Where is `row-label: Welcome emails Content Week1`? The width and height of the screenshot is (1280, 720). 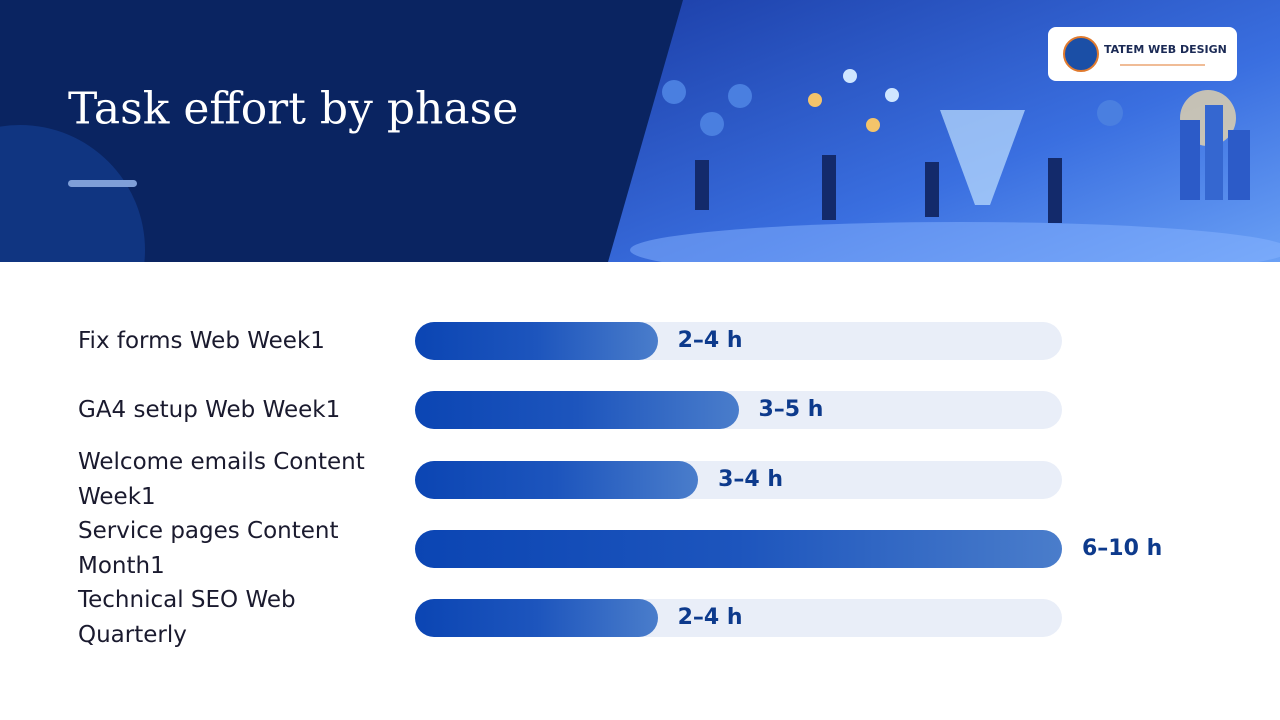
row-label: Welcome emails Content Week1 is located at coordinates (221, 479).